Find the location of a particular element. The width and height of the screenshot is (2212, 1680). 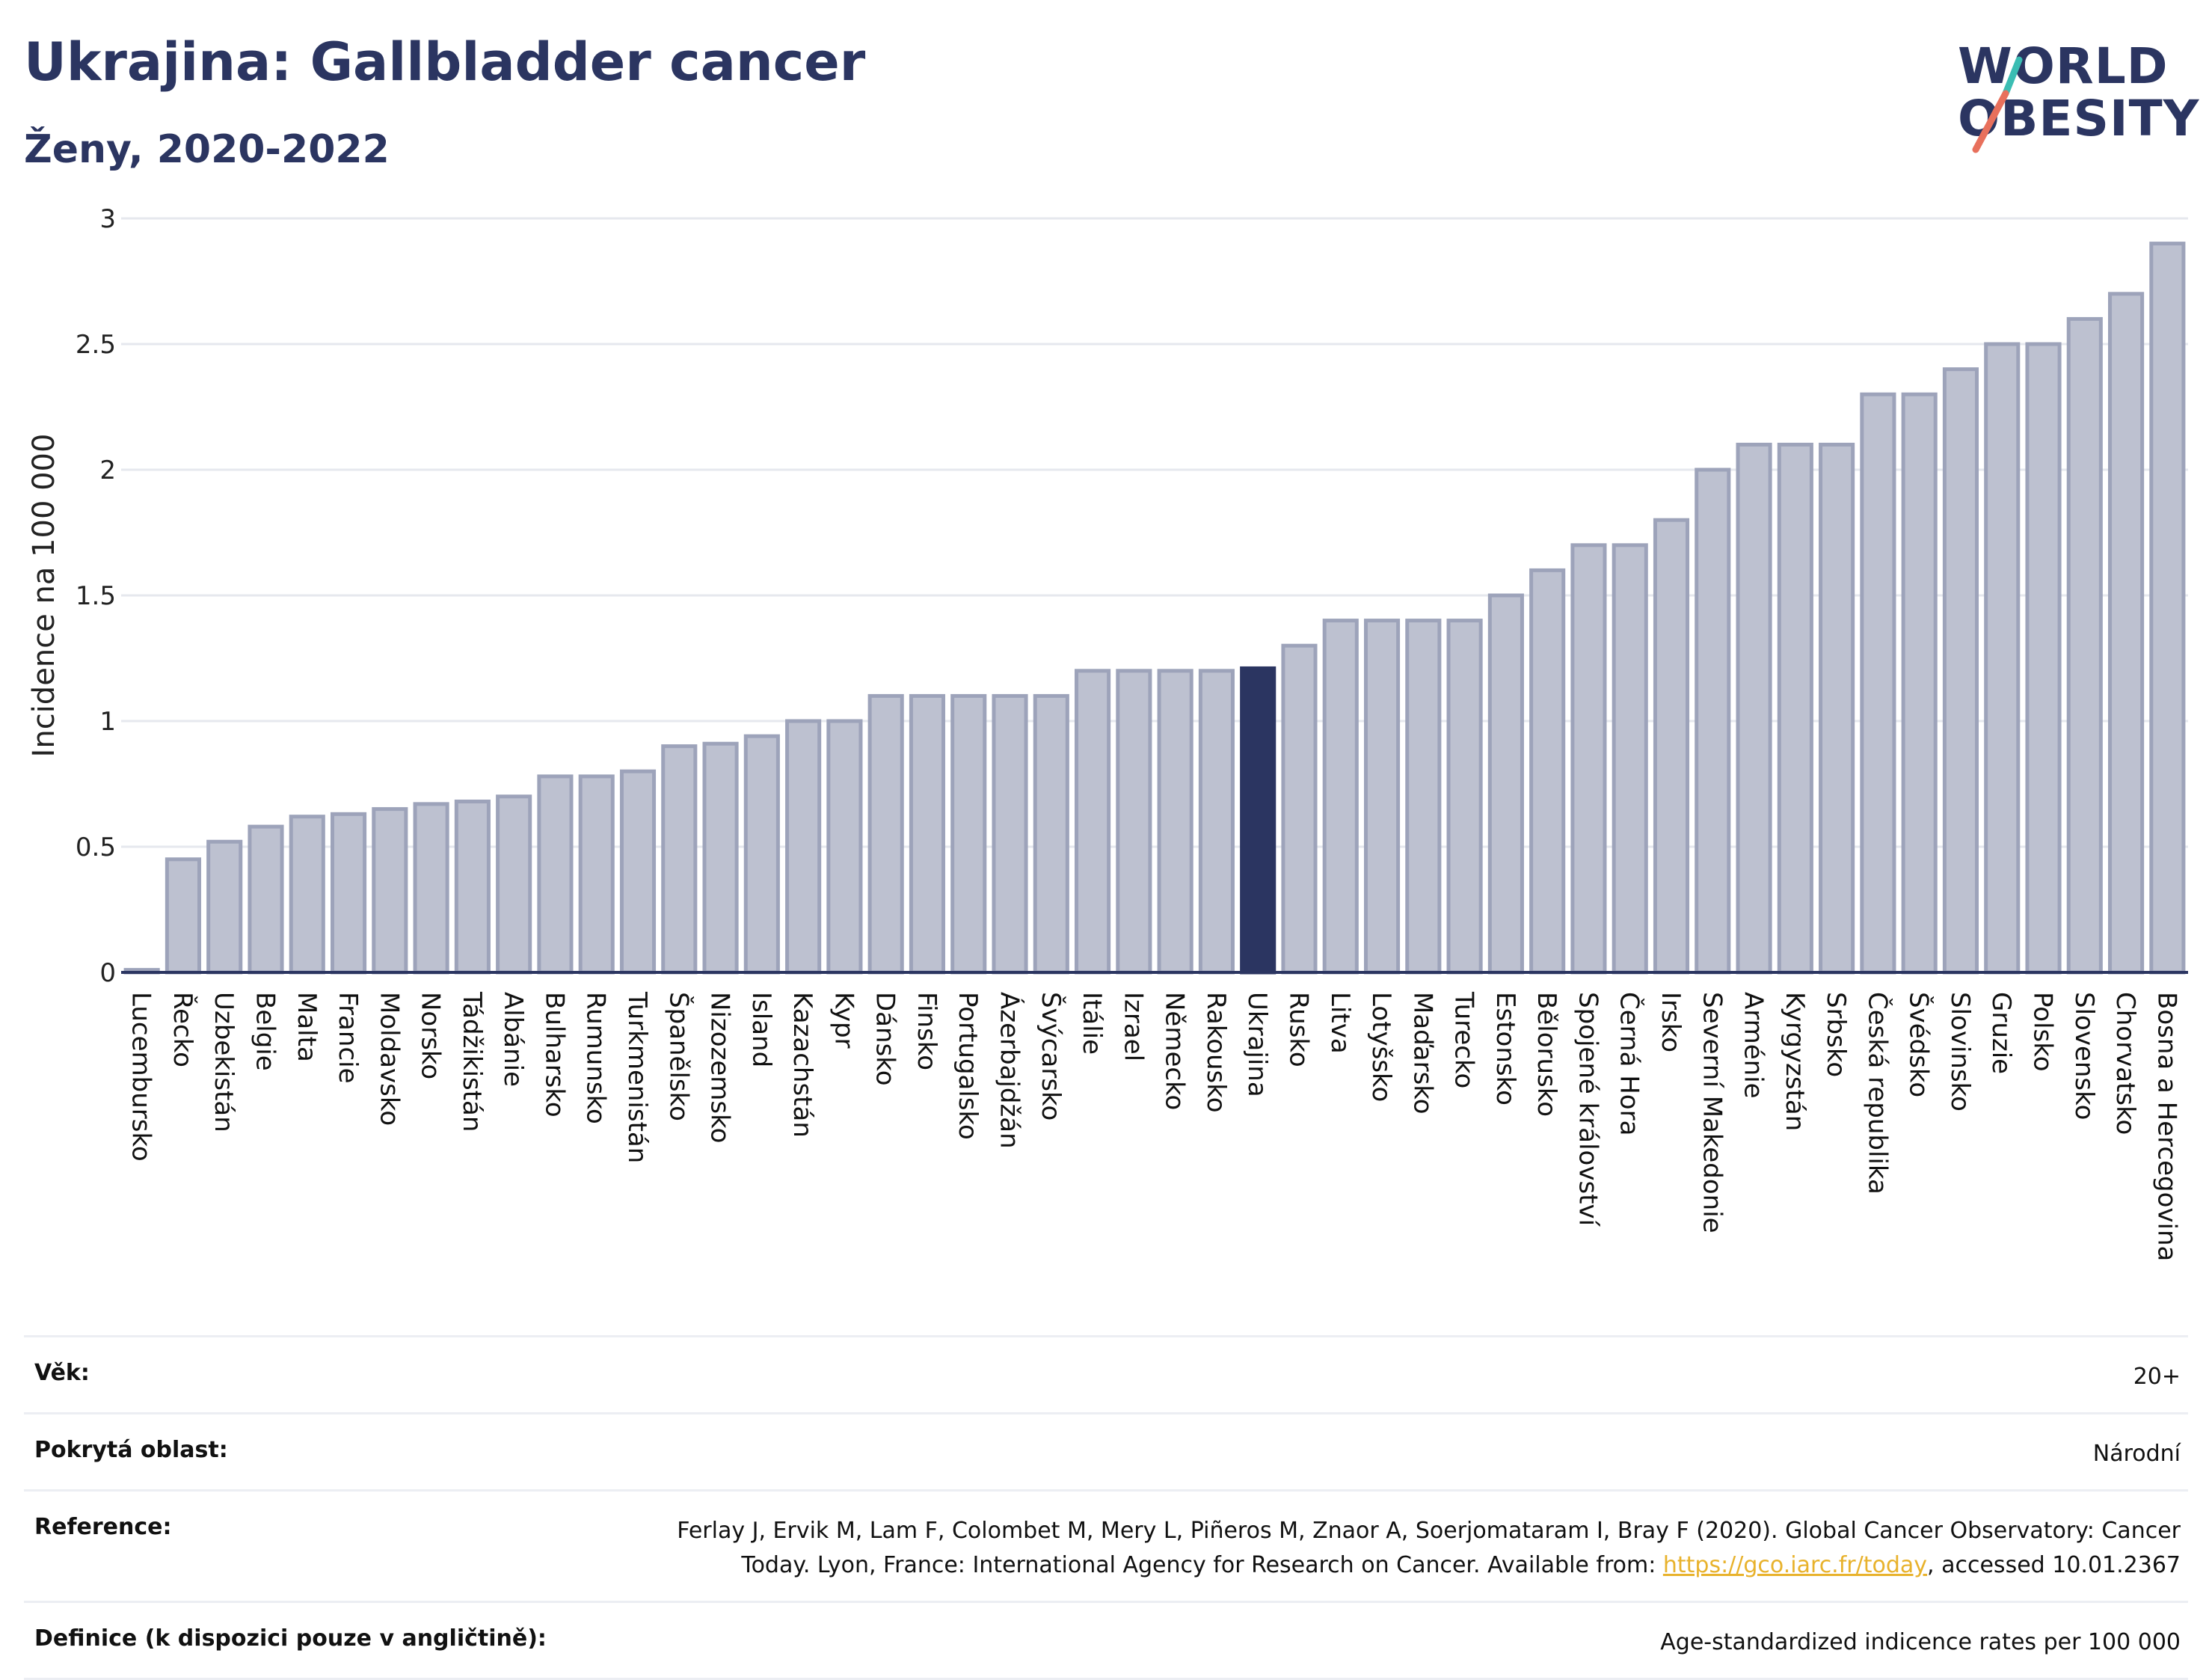

bar-Nizozemsko is located at coordinates (720, 858).